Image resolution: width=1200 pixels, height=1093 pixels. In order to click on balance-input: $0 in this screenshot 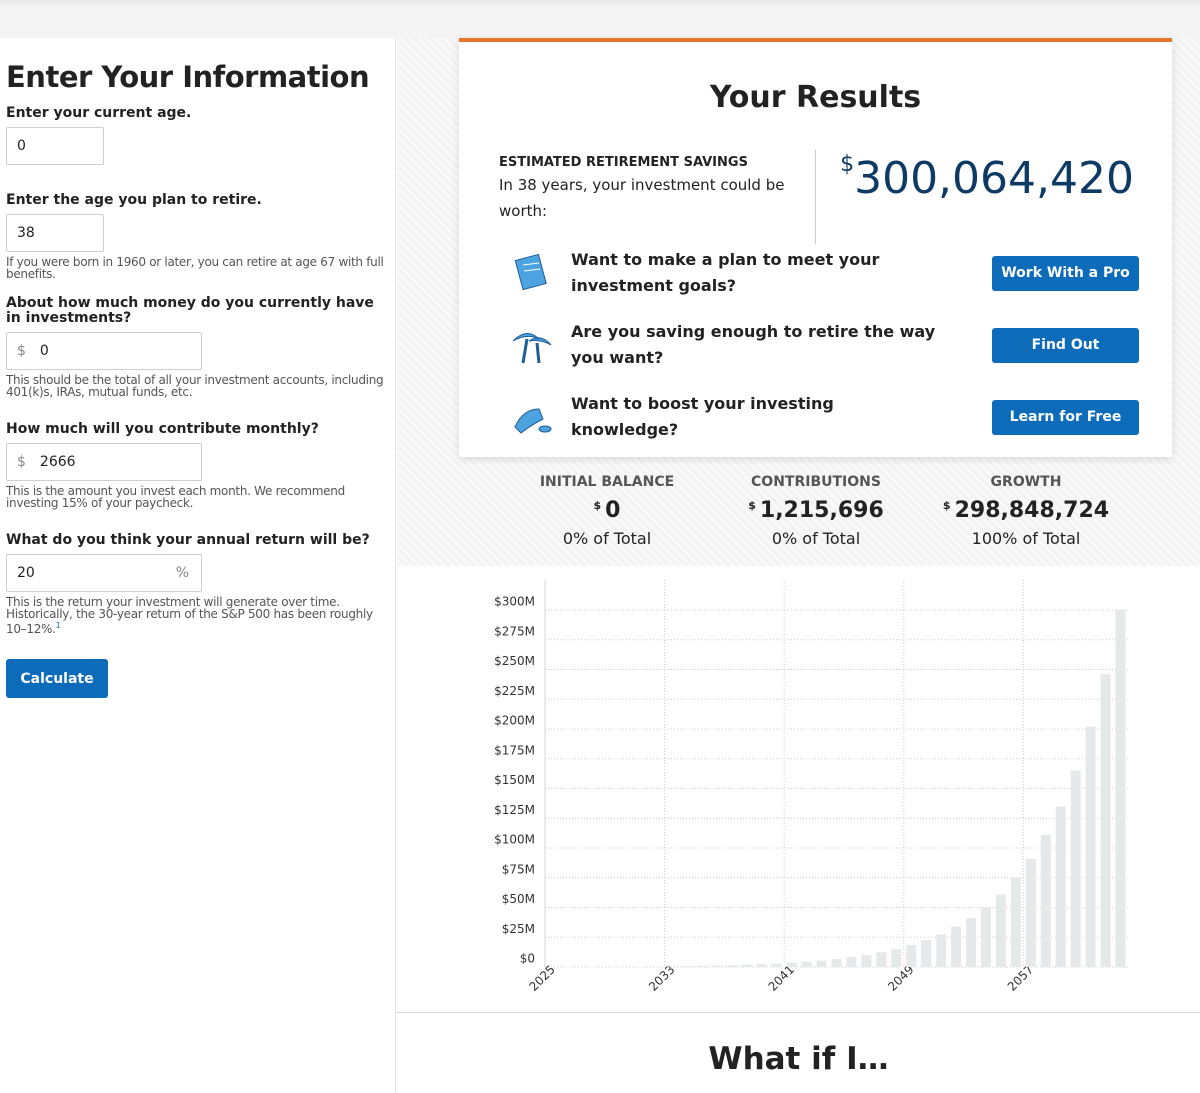, I will do `click(104, 351)`.